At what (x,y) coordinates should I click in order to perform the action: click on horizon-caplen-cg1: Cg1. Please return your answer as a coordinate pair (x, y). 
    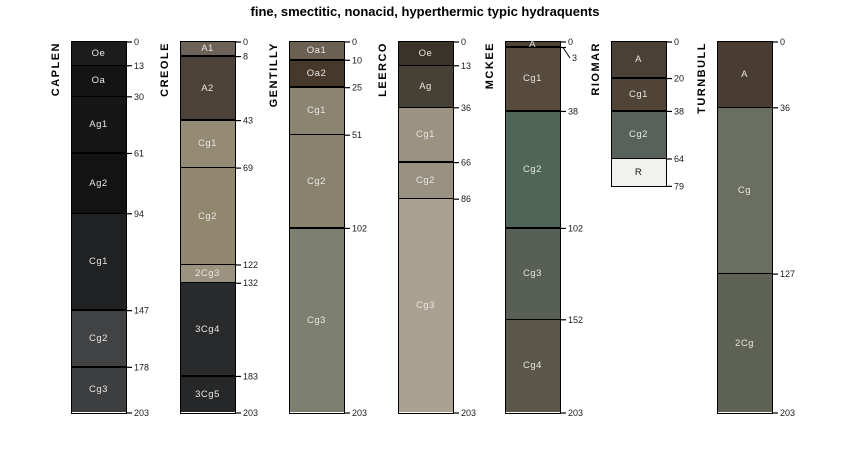
    Looking at the image, I should click on (98, 262).